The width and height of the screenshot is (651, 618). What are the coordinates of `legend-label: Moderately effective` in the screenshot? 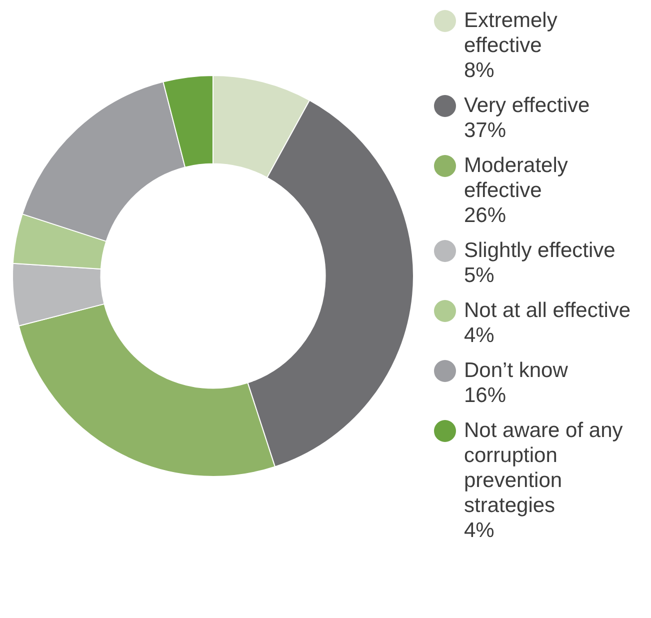 It's located at (516, 178).